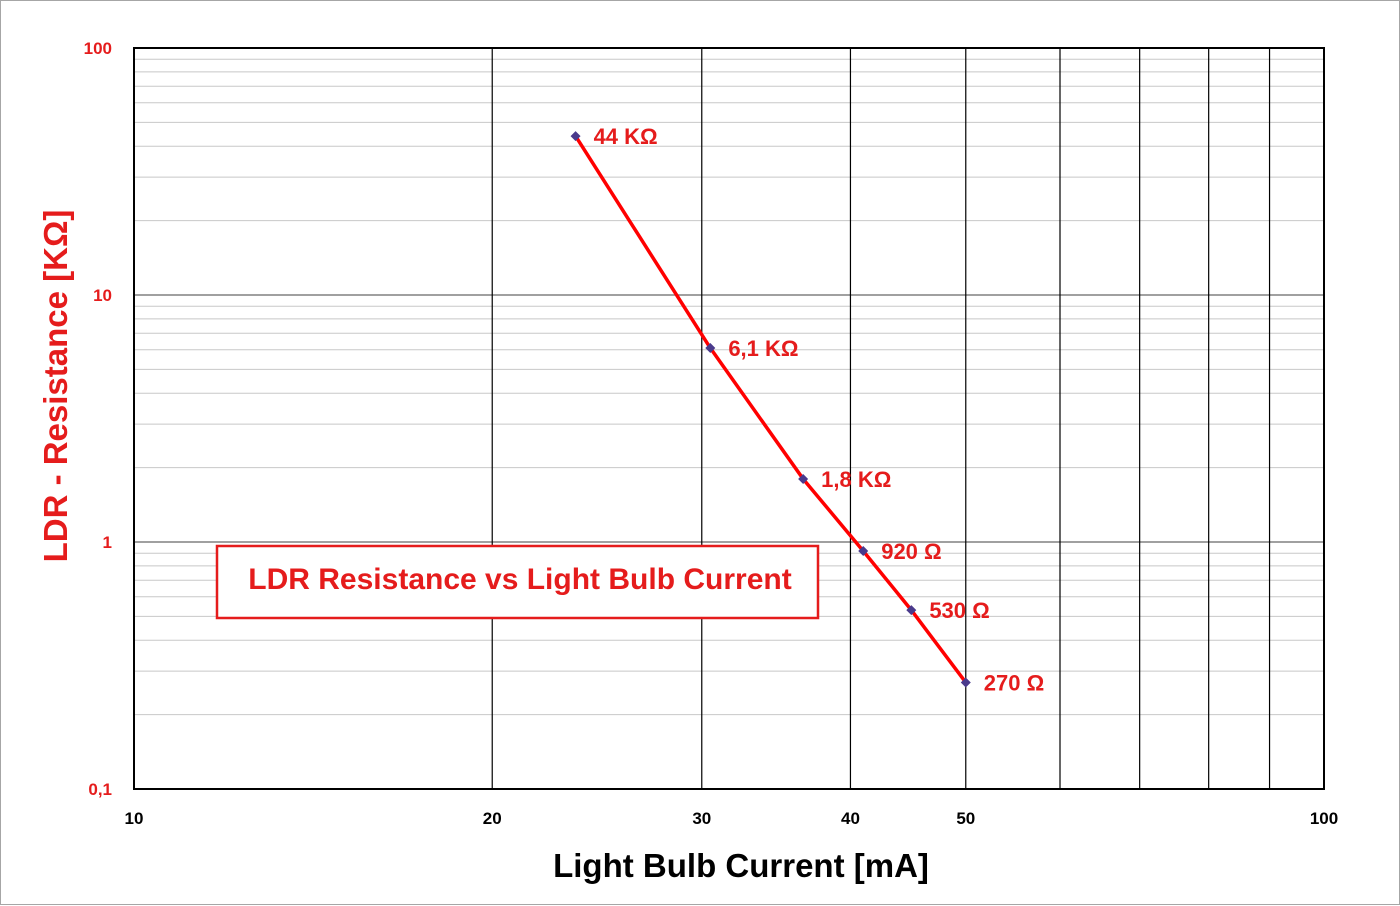 The image size is (1400, 906). What do you see at coordinates (856, 479) in the screenshot?
I see `data-label: 1,8 KΩ` at bounding box center [856, 479].